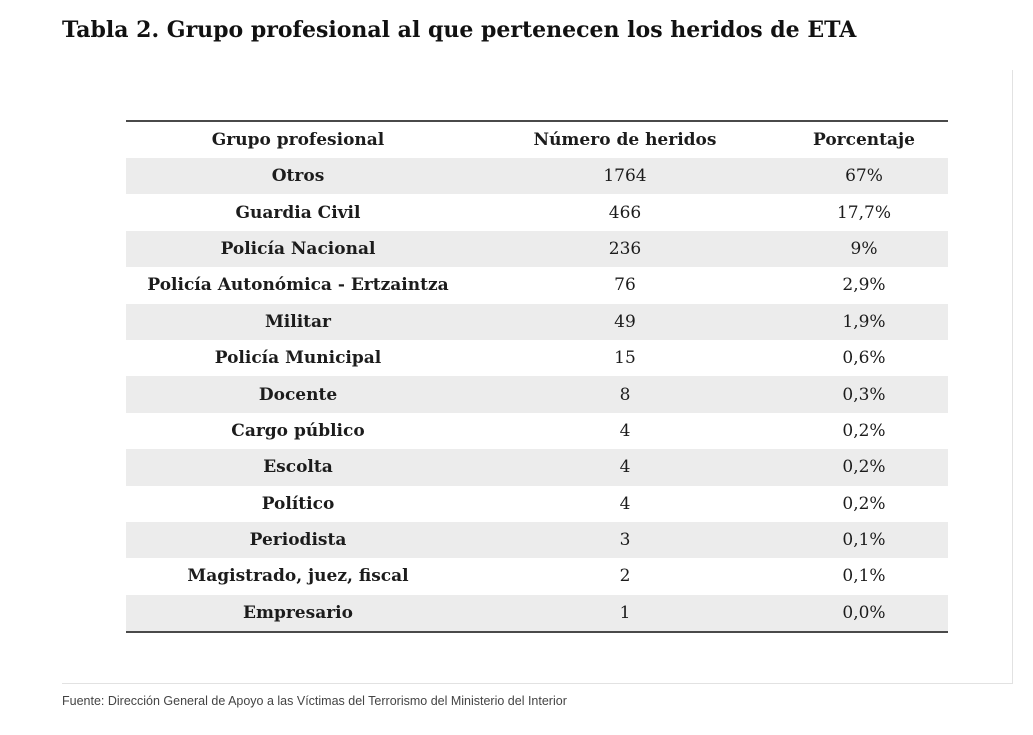 Image resolution: width=1033 pixels, height=735 pixels. Describe the element at coordinates (625, 576) in the screenshot. I see `cell-count: 2` at that location.